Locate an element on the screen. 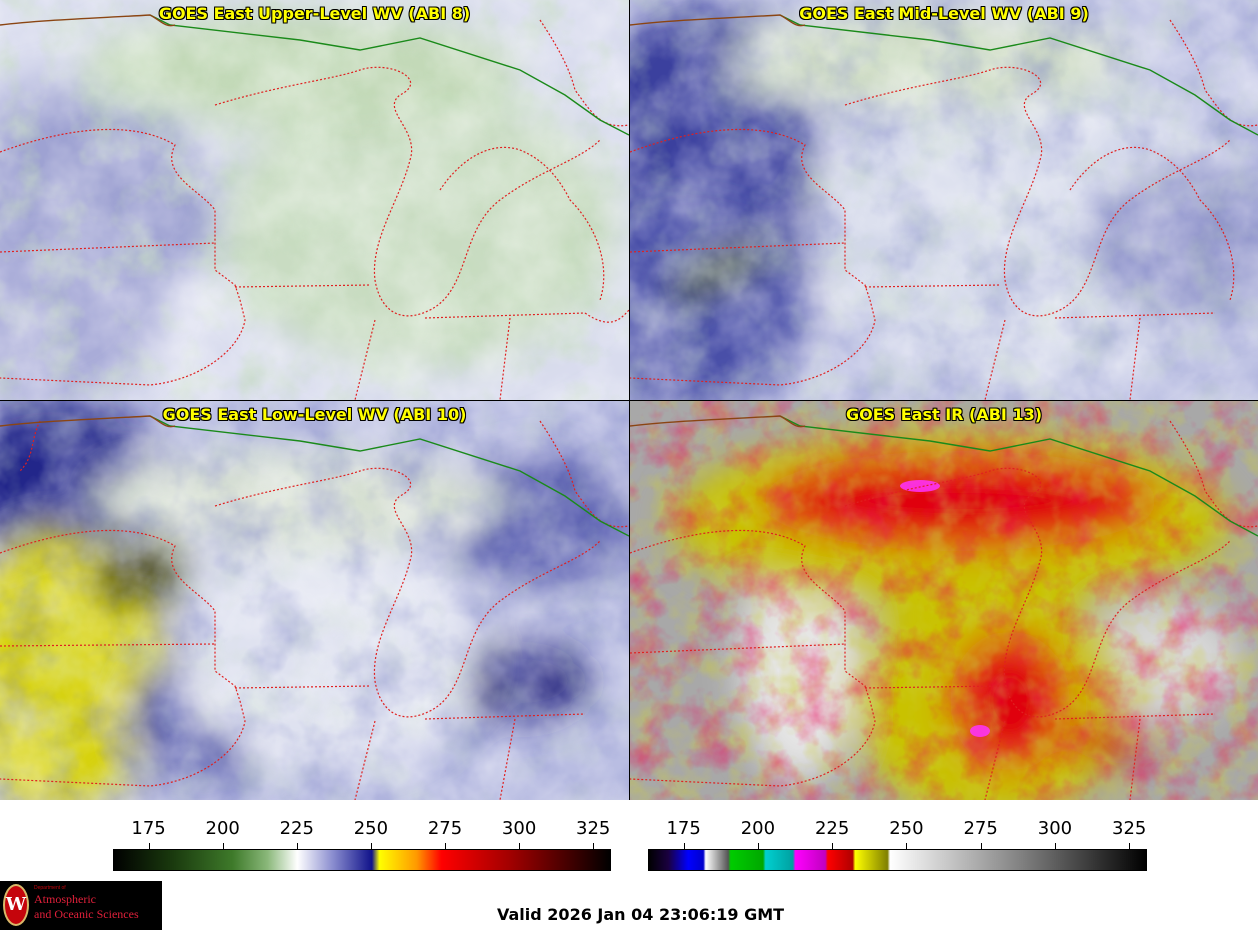 The width and height of the screenshot is (1258, 930). panel-divider-vertical is located at coordinates (629, 400).